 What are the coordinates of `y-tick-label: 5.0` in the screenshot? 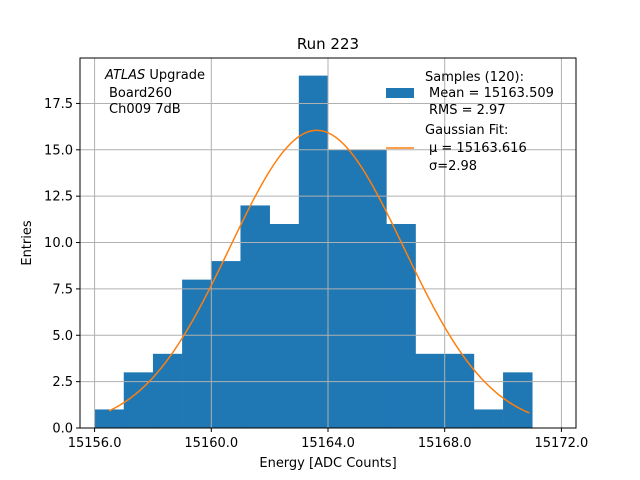 It's located at (62, 336).